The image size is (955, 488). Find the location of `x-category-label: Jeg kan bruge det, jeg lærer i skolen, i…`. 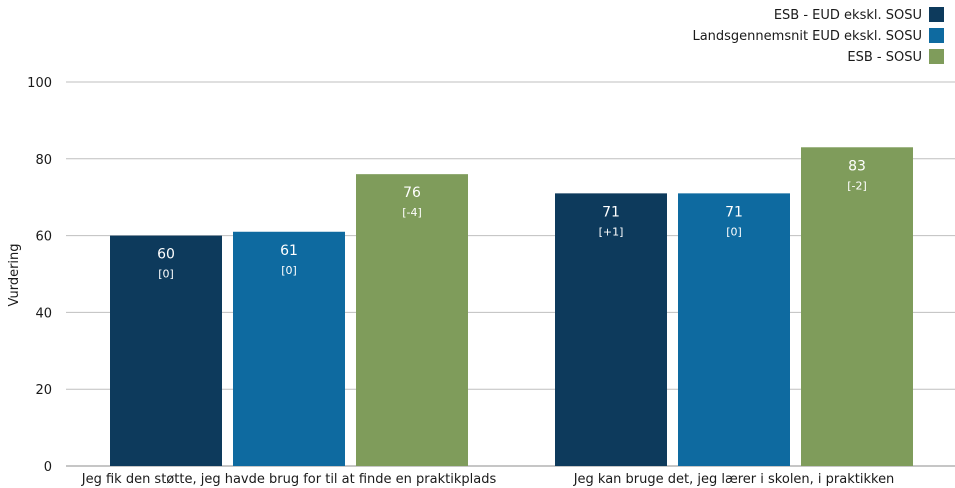

x-category-label: Jeg kan bruge det, jeg lærer i skolen, i… is located at coordinates (734, 479).